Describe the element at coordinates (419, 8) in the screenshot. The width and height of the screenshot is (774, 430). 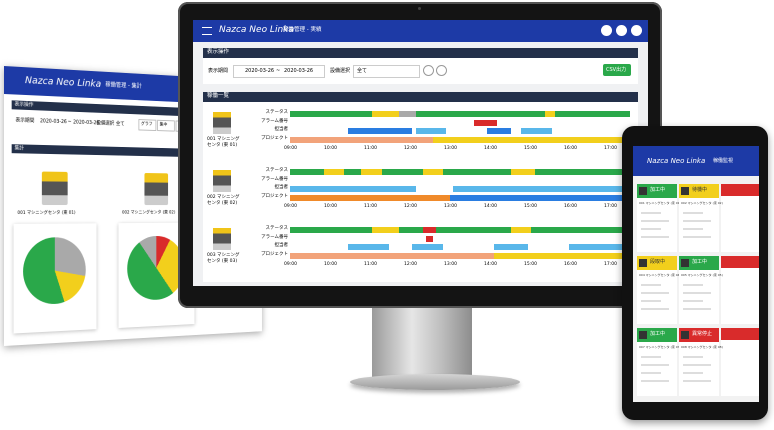
I see `camera` at that location.